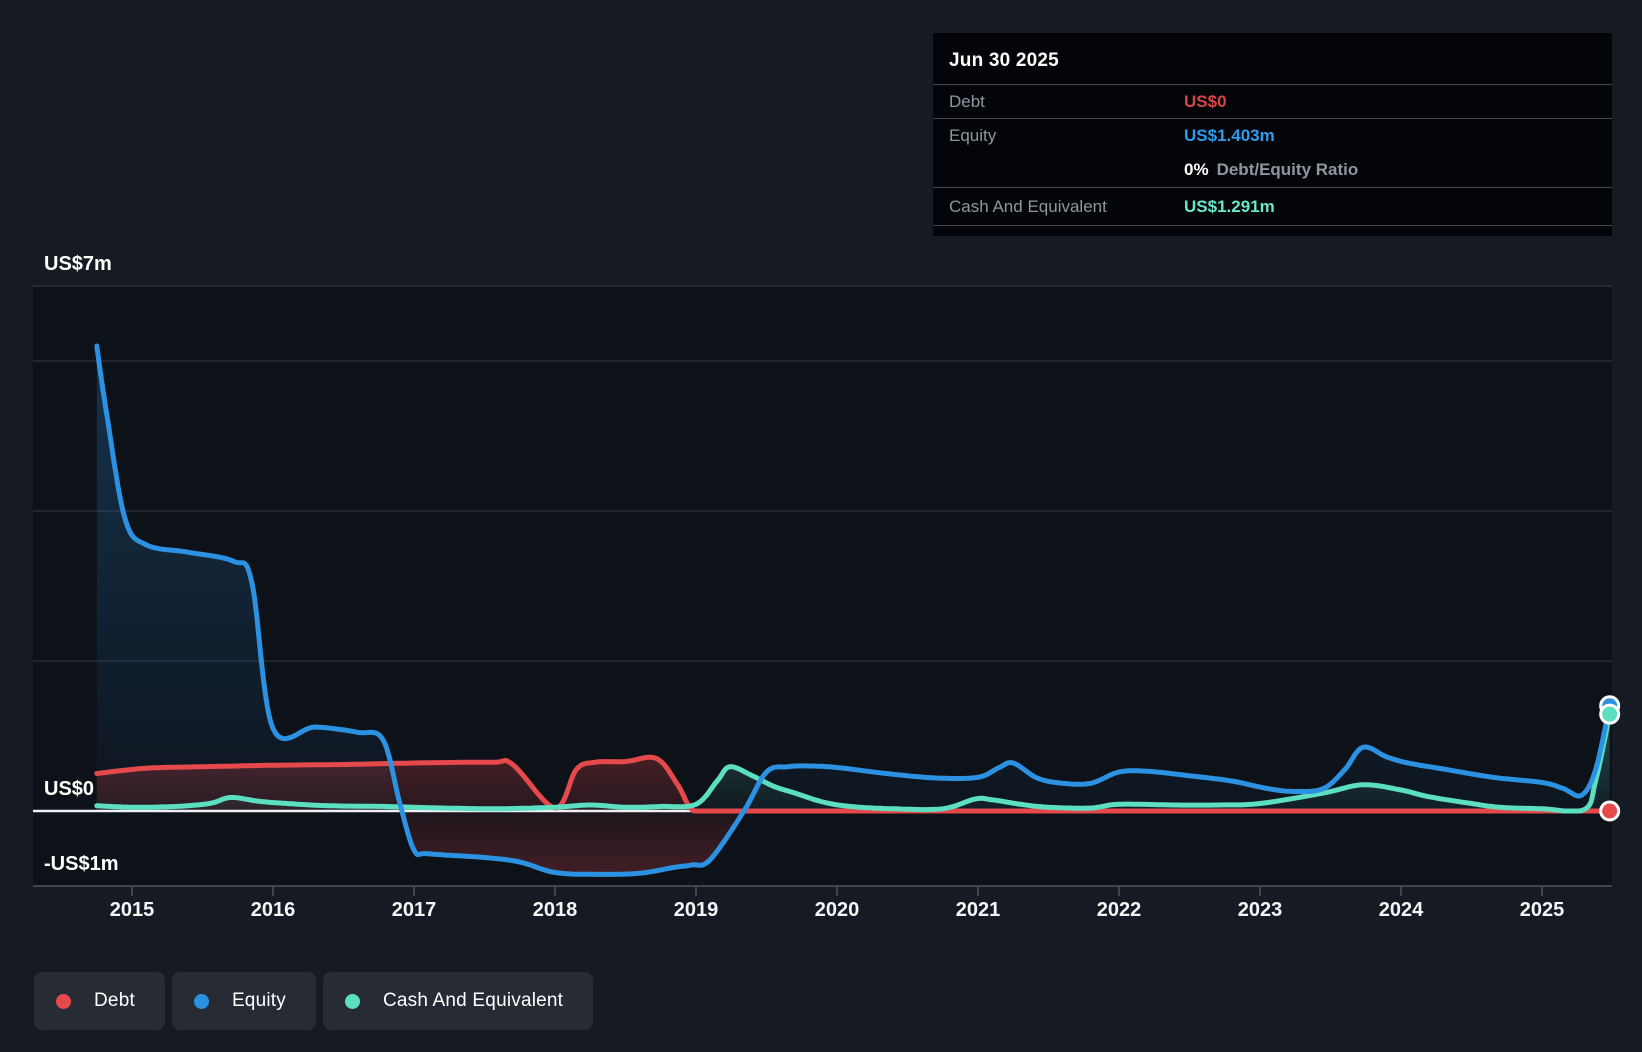  Describe the element at coordinates (258, 1000) in the screenshot. I see `legend-equity-label: Equity` at that location.